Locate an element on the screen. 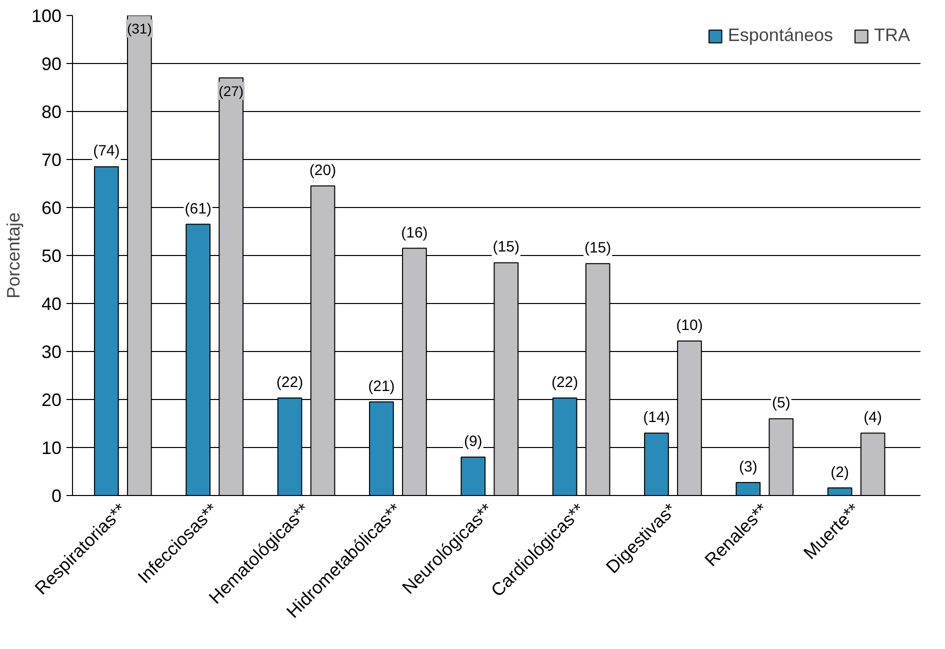 This screenshot has width=945, height=649. annotation: (21) is located at coordinates (381, 386).